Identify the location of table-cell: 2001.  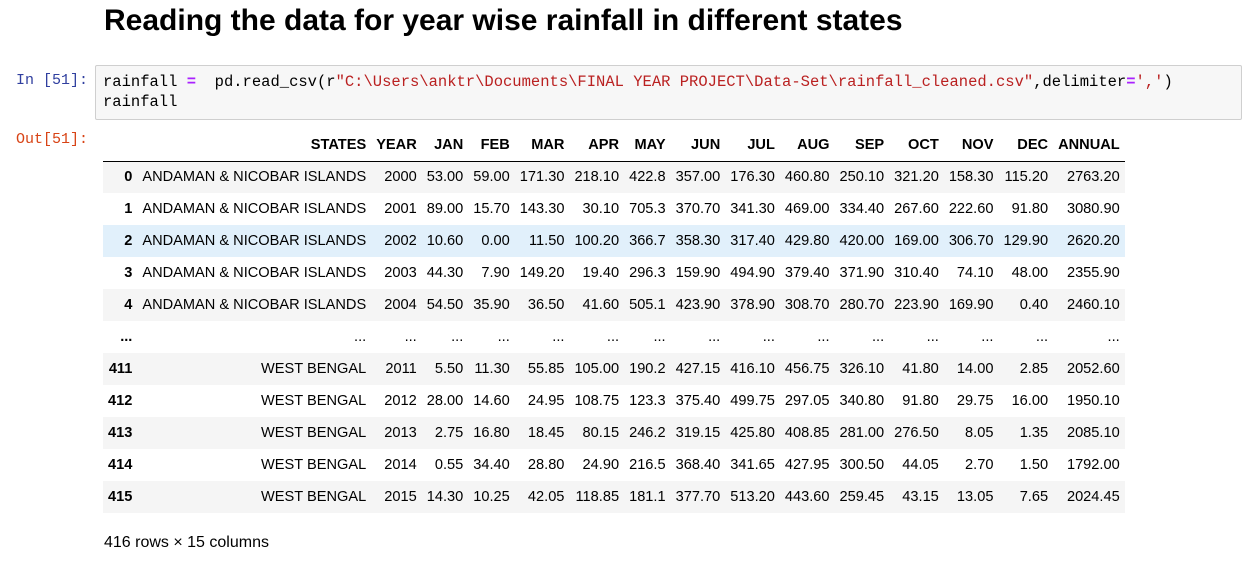
(400, 209).